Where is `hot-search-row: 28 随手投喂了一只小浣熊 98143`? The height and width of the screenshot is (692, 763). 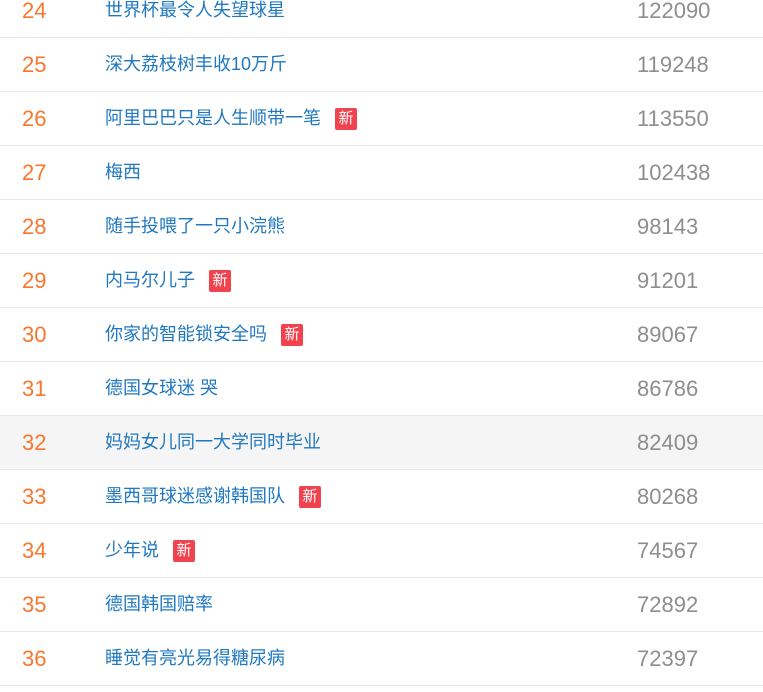
hot-search-row: 28 随手投喂了一只小浣熊 98143 is located at coordinates (381, 227).